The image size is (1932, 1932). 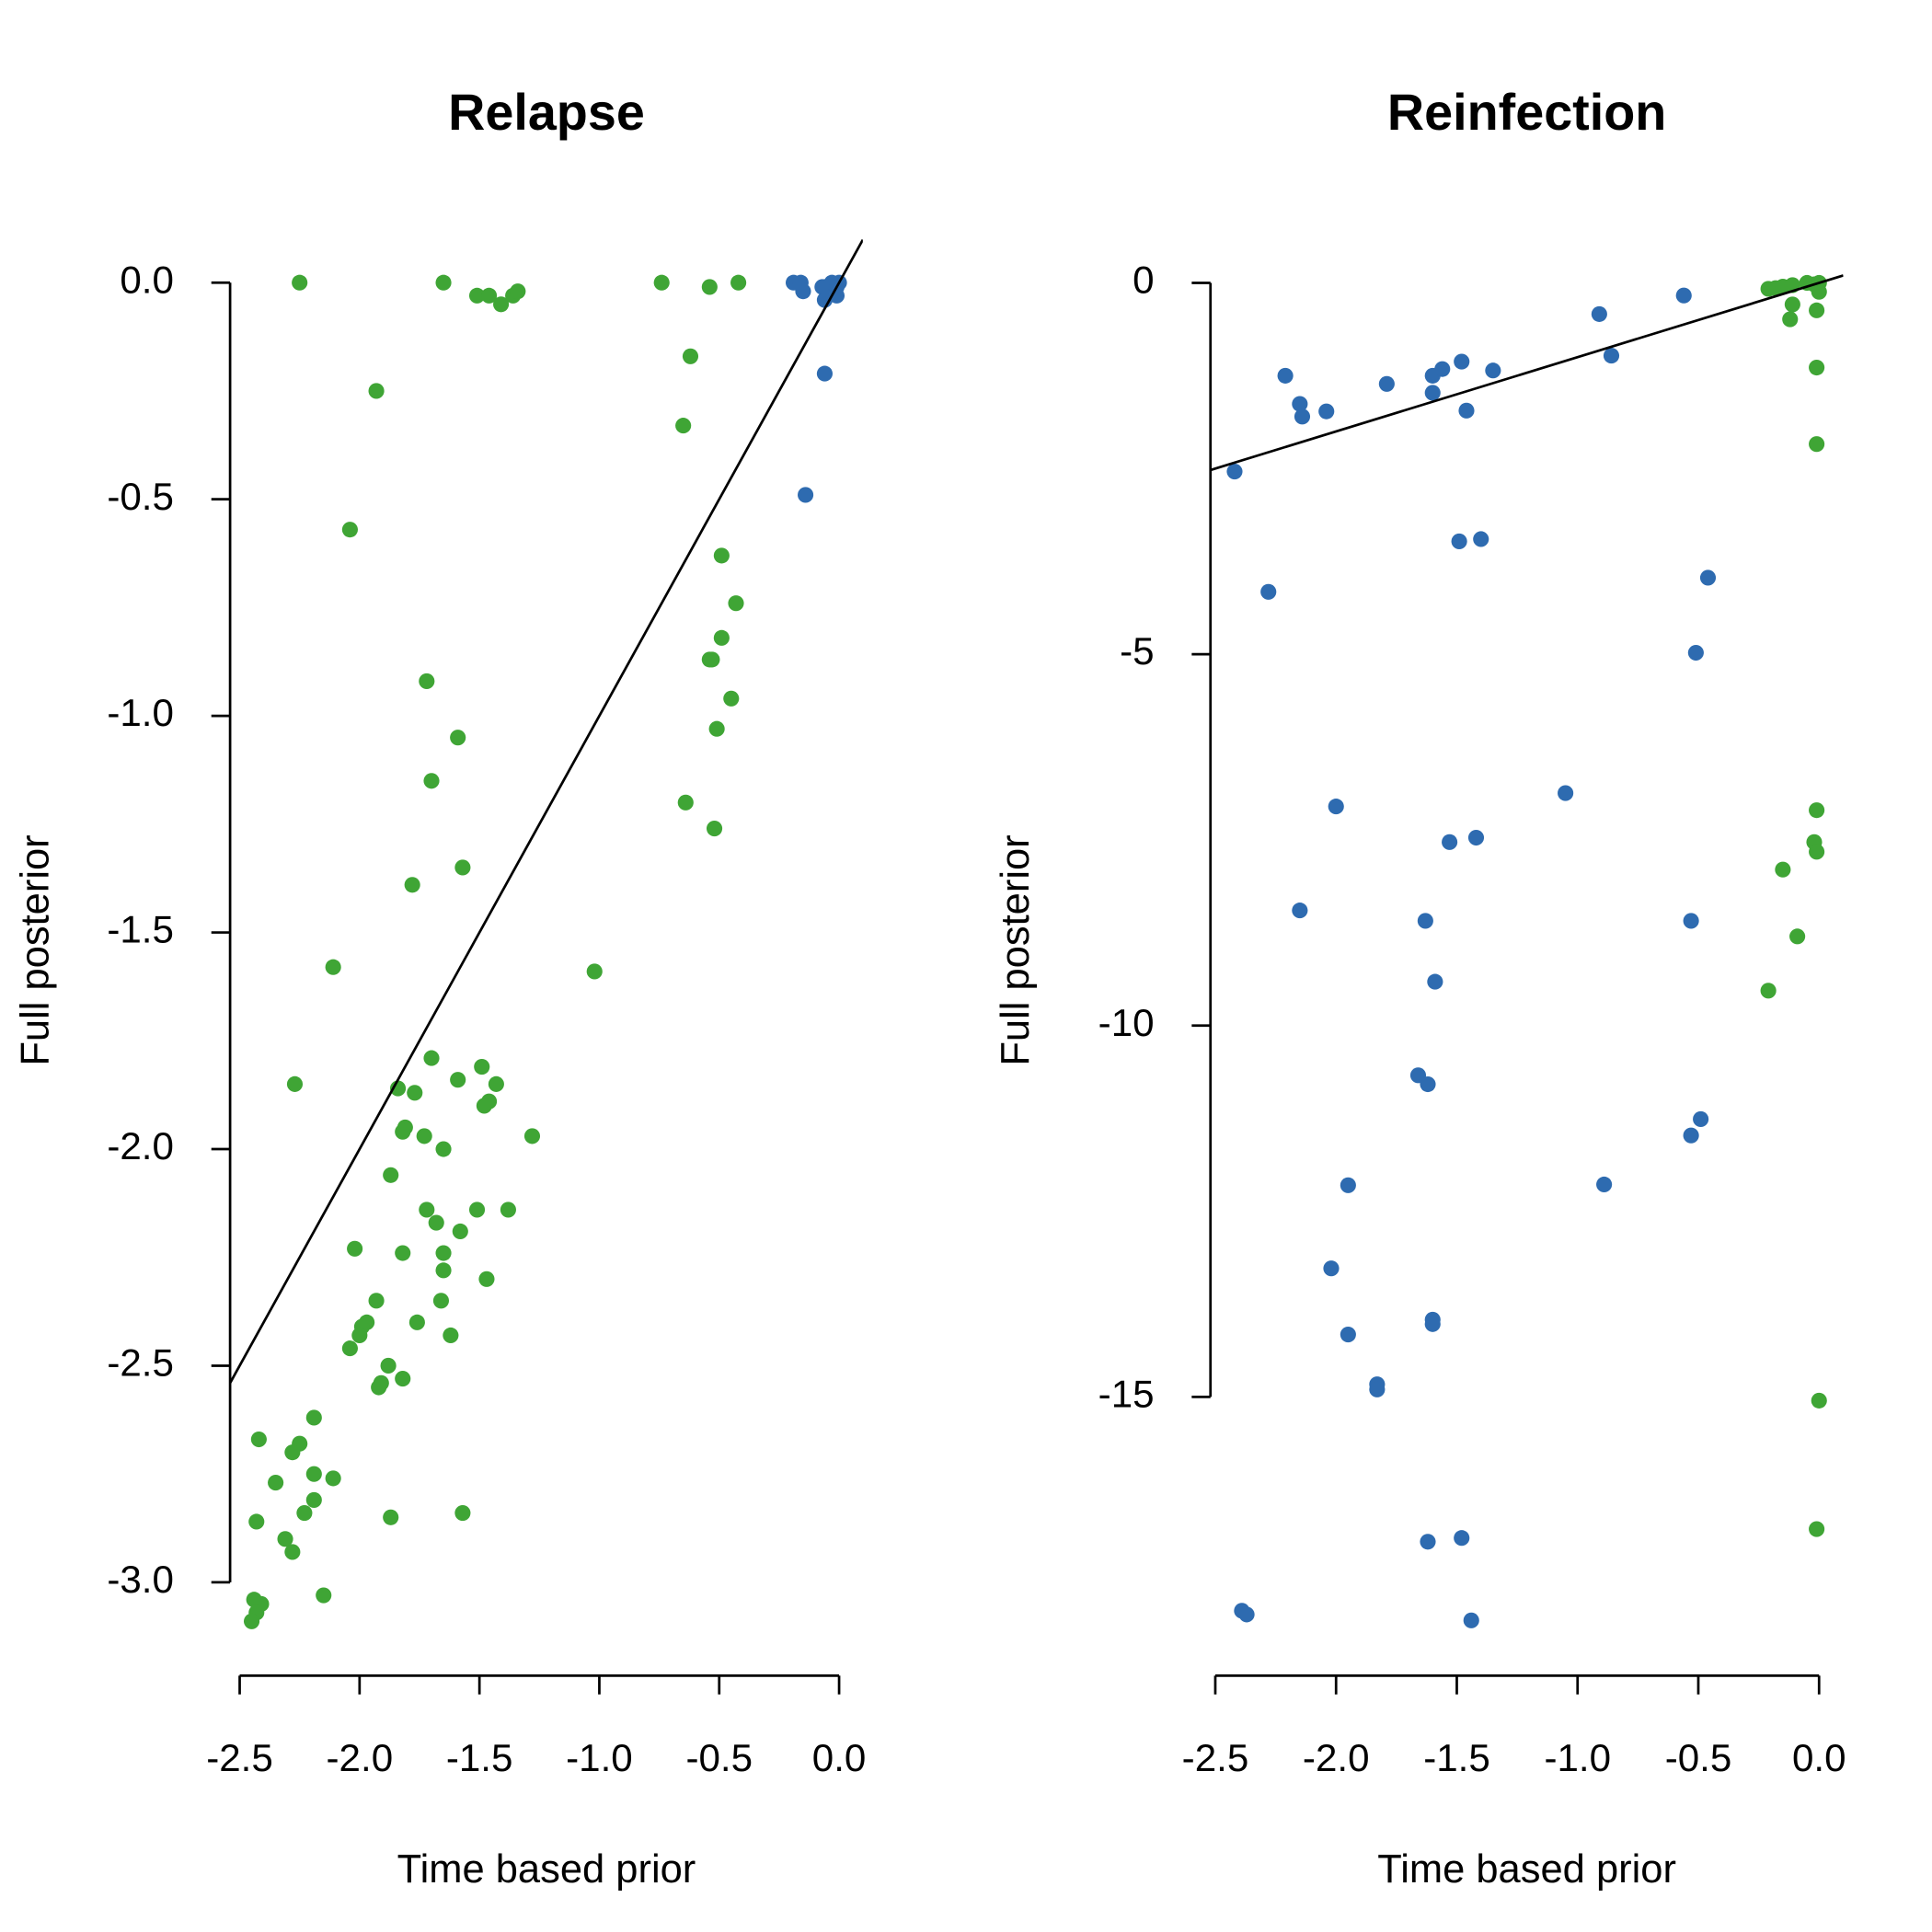 What do you see at coordinates (1526, 1869) in the screenshot?
I see `x-axis-label: Time based prior` at bounding box center [1526, 1869].